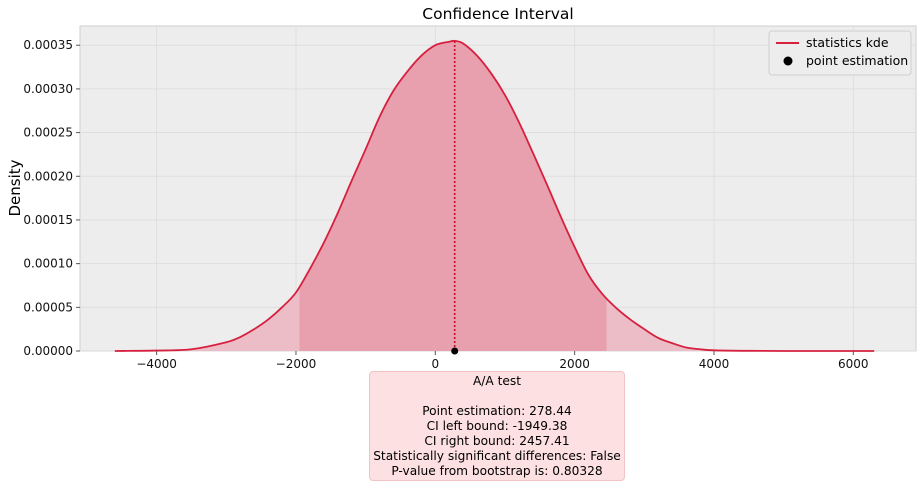  What do you see at coordinates (714, 363) in the screenshot?
I see `x-tick-label: 4000` at bounding box center [714, 363].